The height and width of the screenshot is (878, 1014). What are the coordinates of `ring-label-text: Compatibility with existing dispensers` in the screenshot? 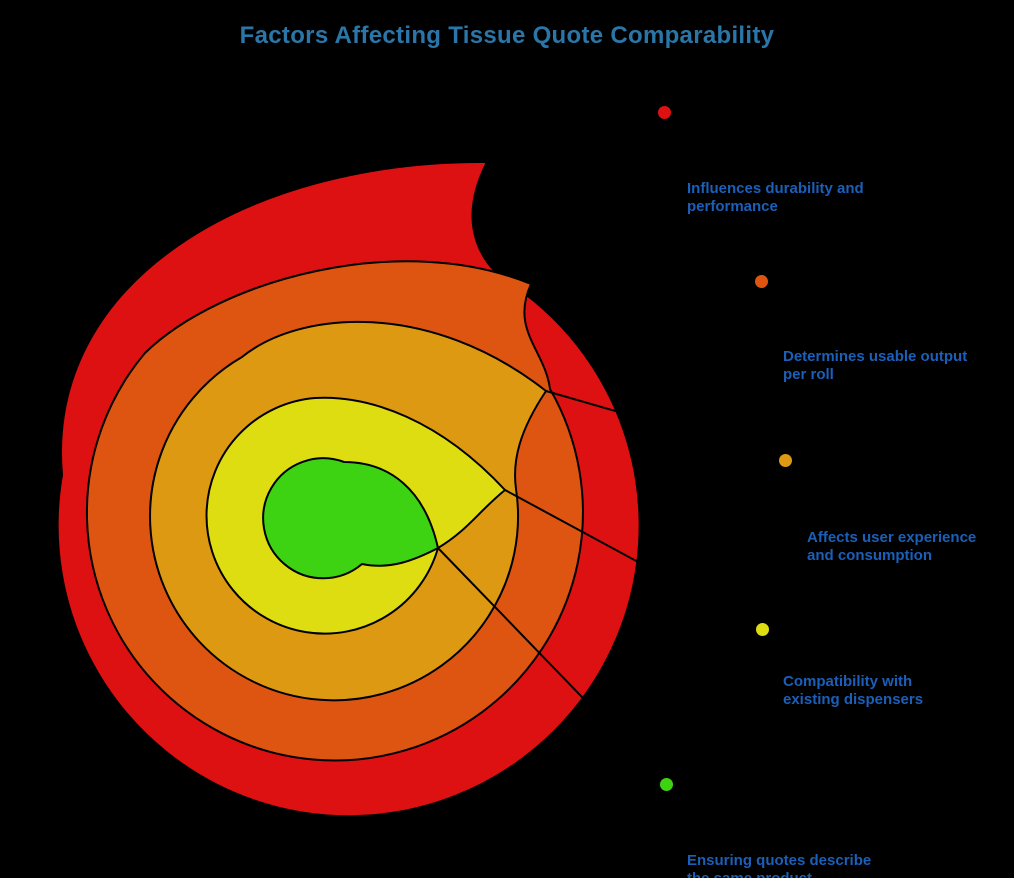 It's located at (853, 690).